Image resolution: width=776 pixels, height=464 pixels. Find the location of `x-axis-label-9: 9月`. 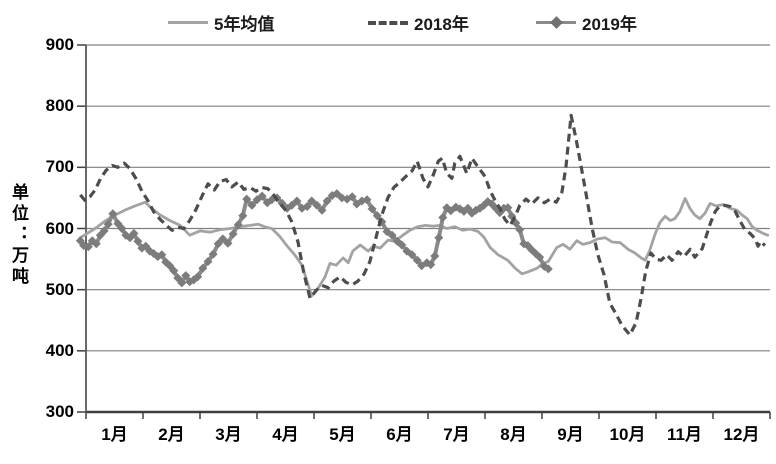

x-axis-label-9: 9月 is located at coordinates (570, 434).